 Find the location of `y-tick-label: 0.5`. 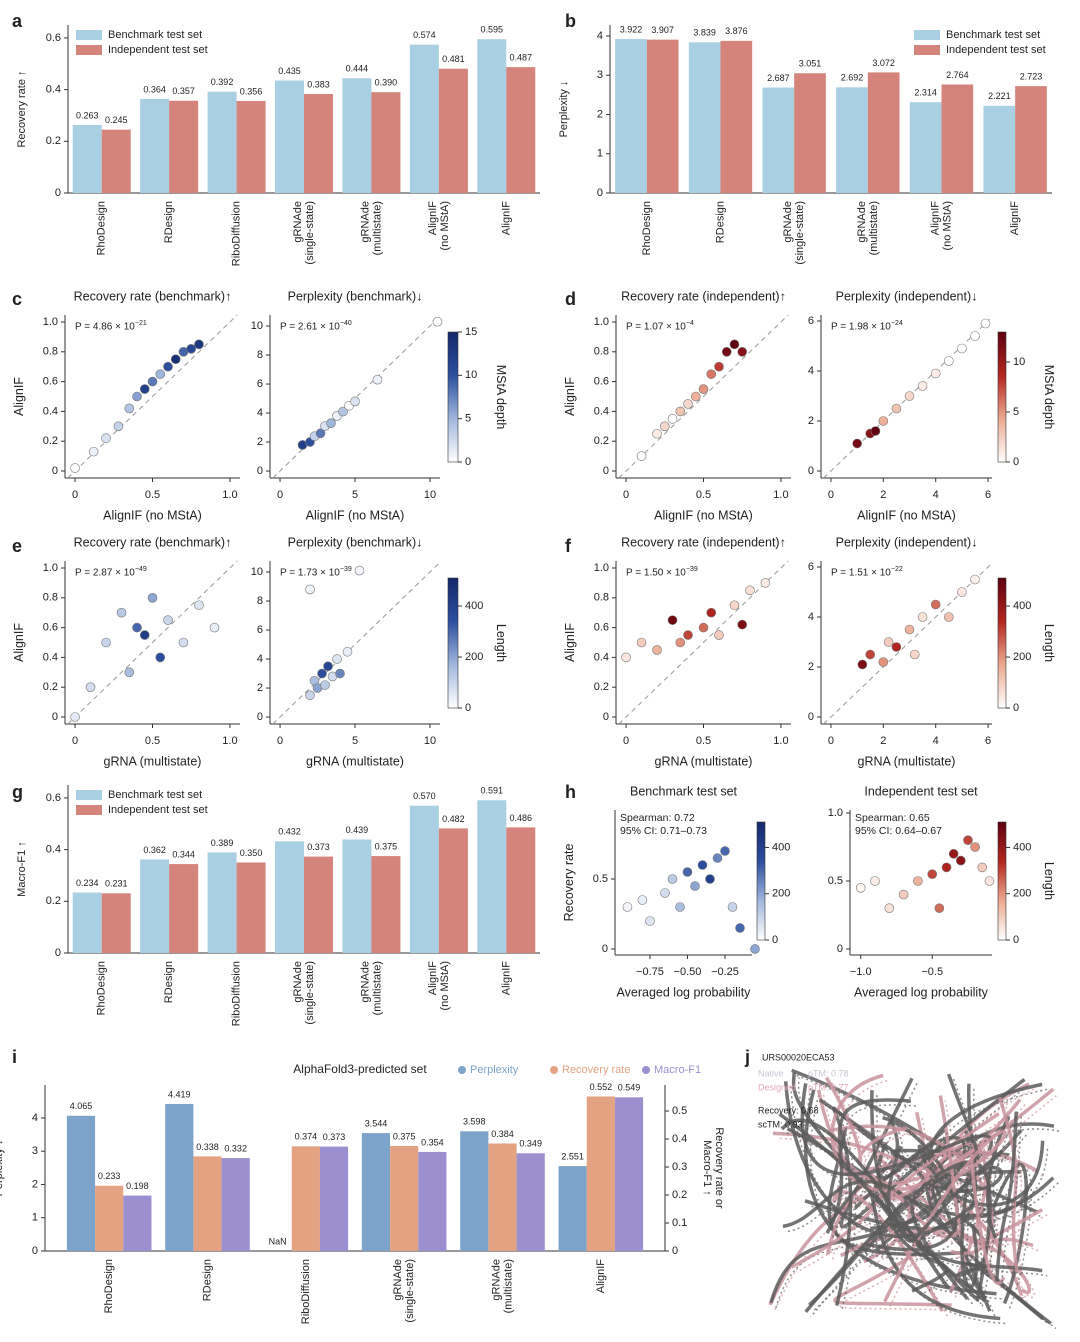

y-tick-label: 0.5 is located at coordinates (679, 1111).